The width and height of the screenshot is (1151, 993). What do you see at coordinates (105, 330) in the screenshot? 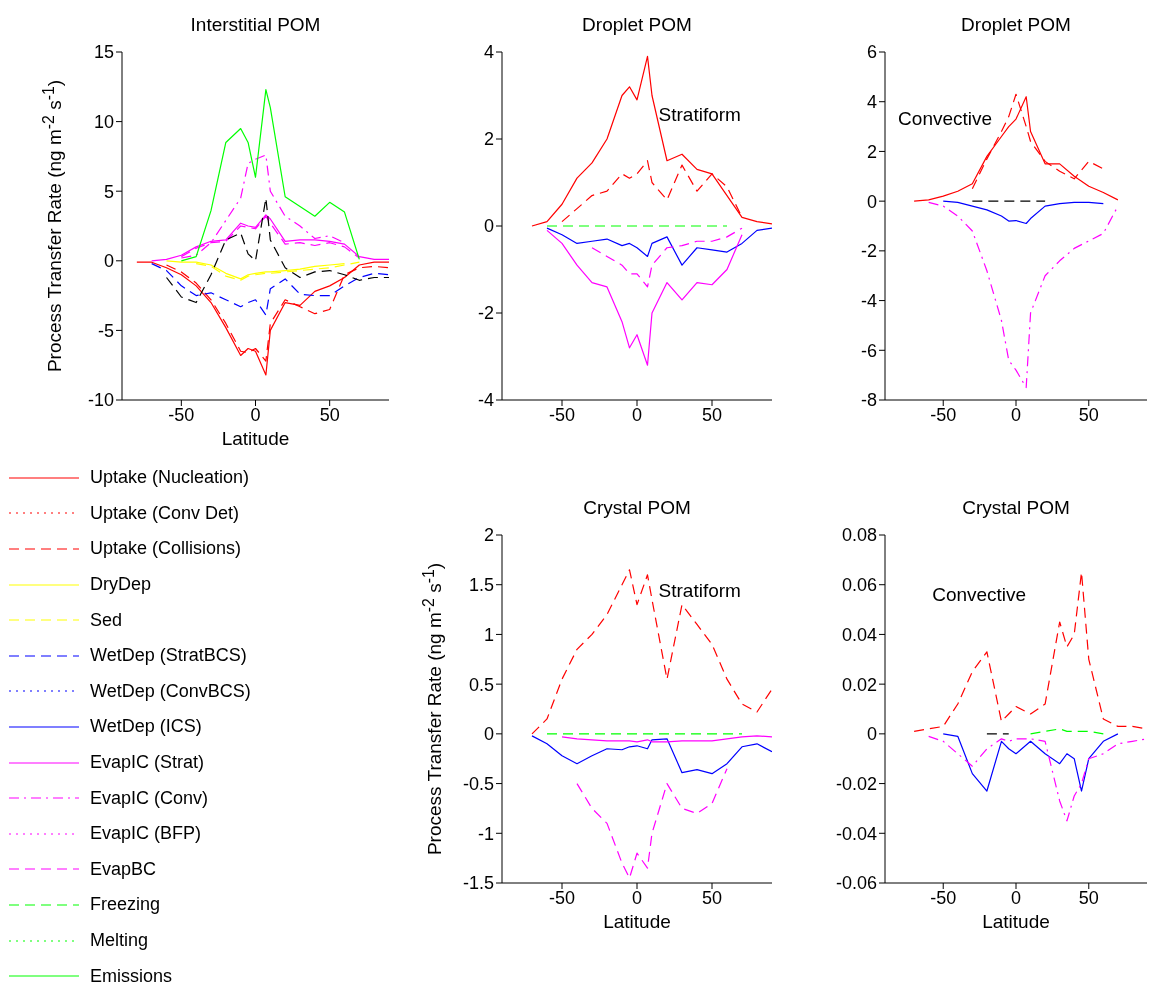
I see `y-tick-label: -5` at bounding box center [105, 330].